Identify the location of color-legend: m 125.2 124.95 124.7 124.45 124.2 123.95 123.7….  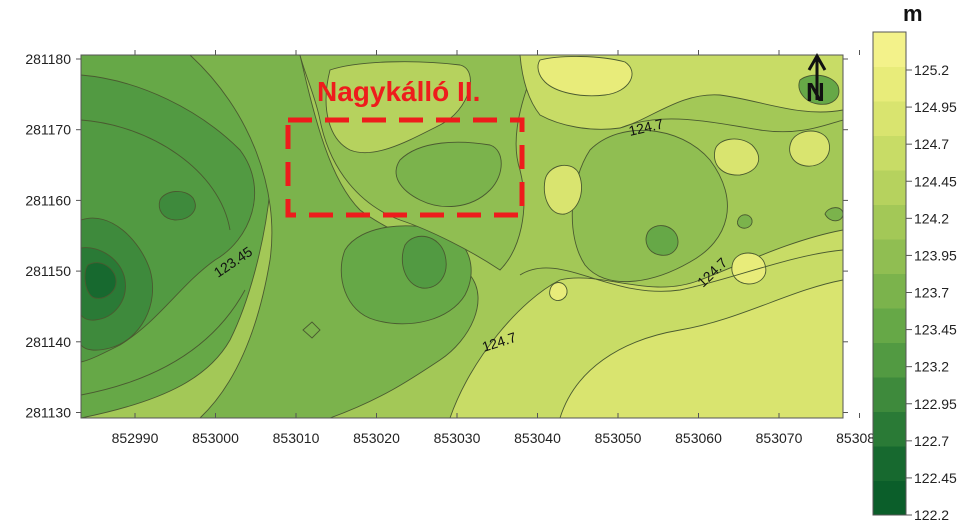
(914, 262).